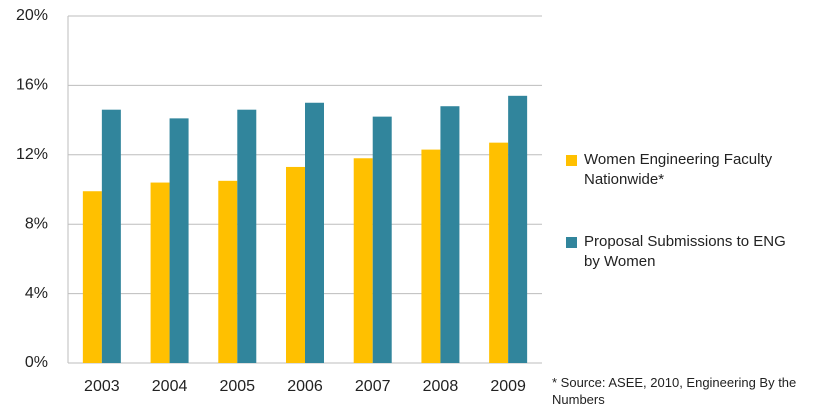 Image resolution: width=828 pixels, height=414 pixels. Describe the element at coordinates (373, 386) in the screenshot. I see `x-tick-label: 2007` at that location.